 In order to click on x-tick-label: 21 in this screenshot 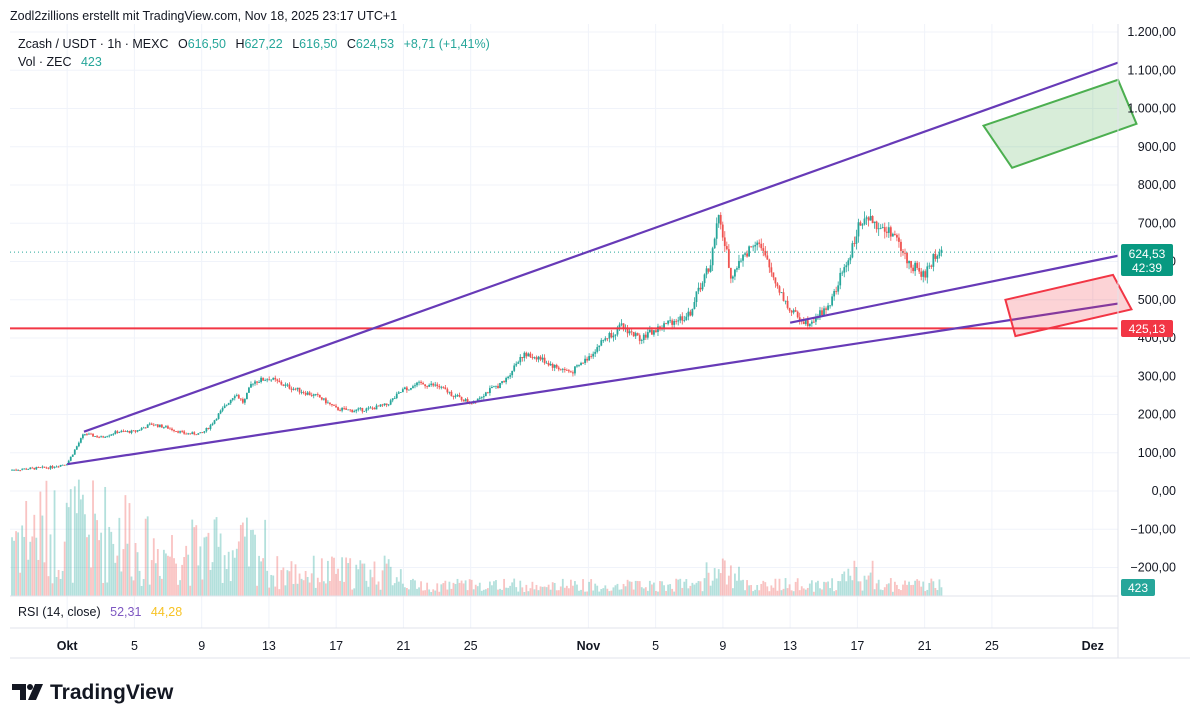, I will do `click(925, 646)`.